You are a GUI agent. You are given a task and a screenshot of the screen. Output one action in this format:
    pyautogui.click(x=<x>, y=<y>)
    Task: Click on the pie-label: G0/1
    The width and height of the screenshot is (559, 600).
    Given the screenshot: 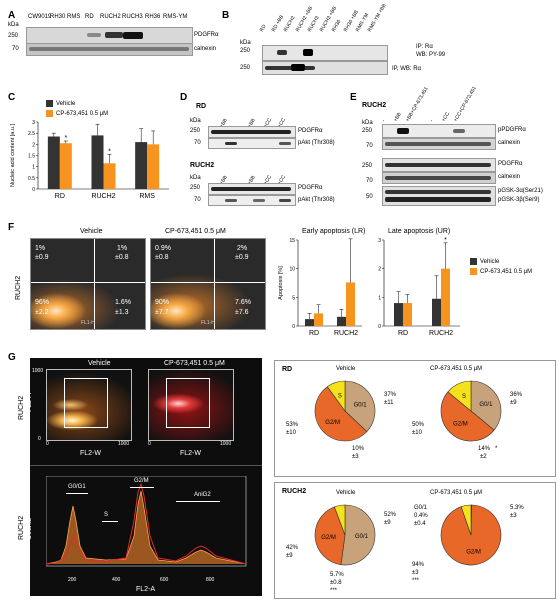 What is the action you would take?
    pyautogui.click(x=421, y=508)
    